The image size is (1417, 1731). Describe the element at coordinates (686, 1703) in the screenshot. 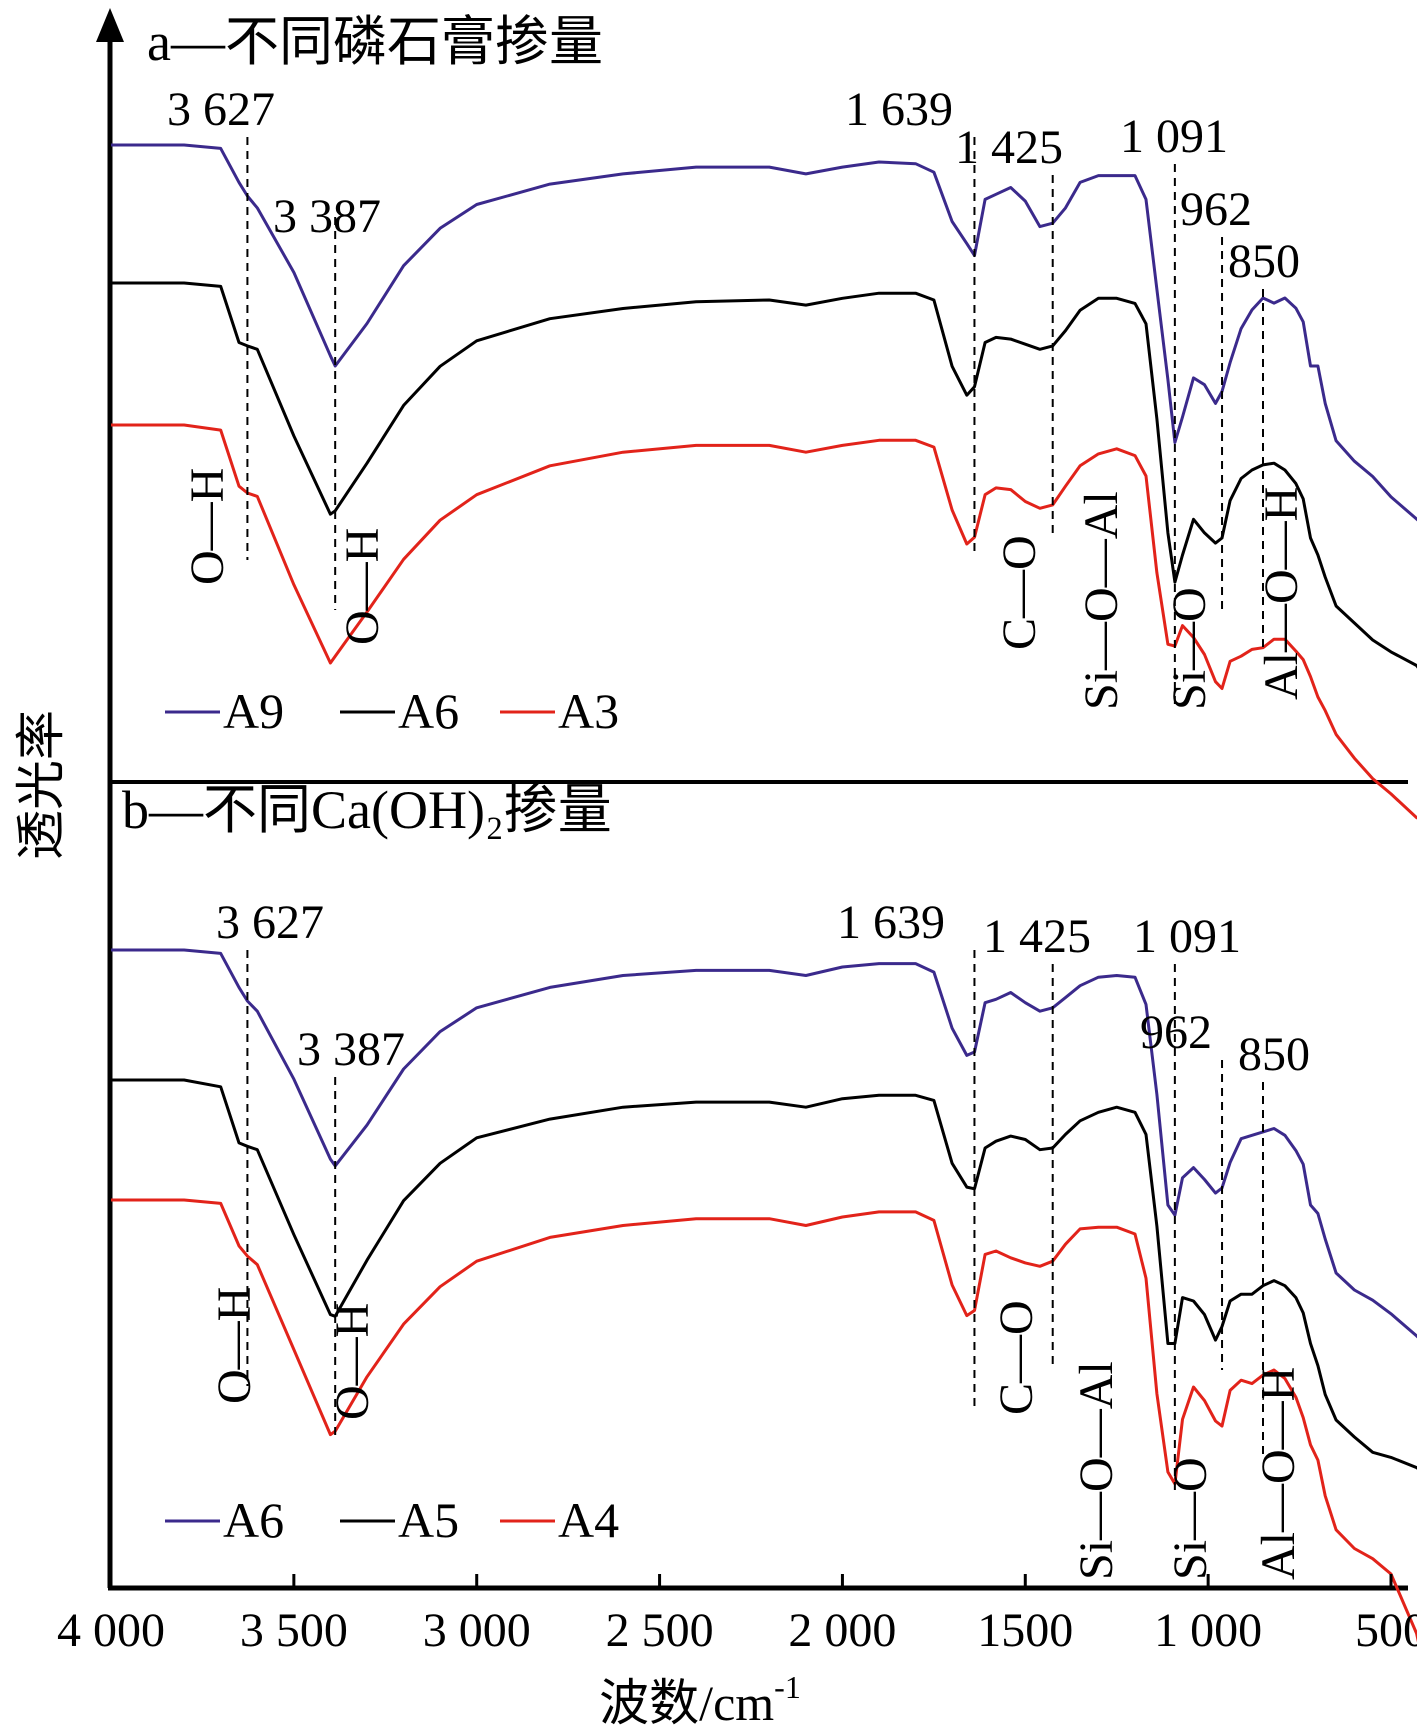

I see `x-axis-title-main: 波数/cm` at that location.